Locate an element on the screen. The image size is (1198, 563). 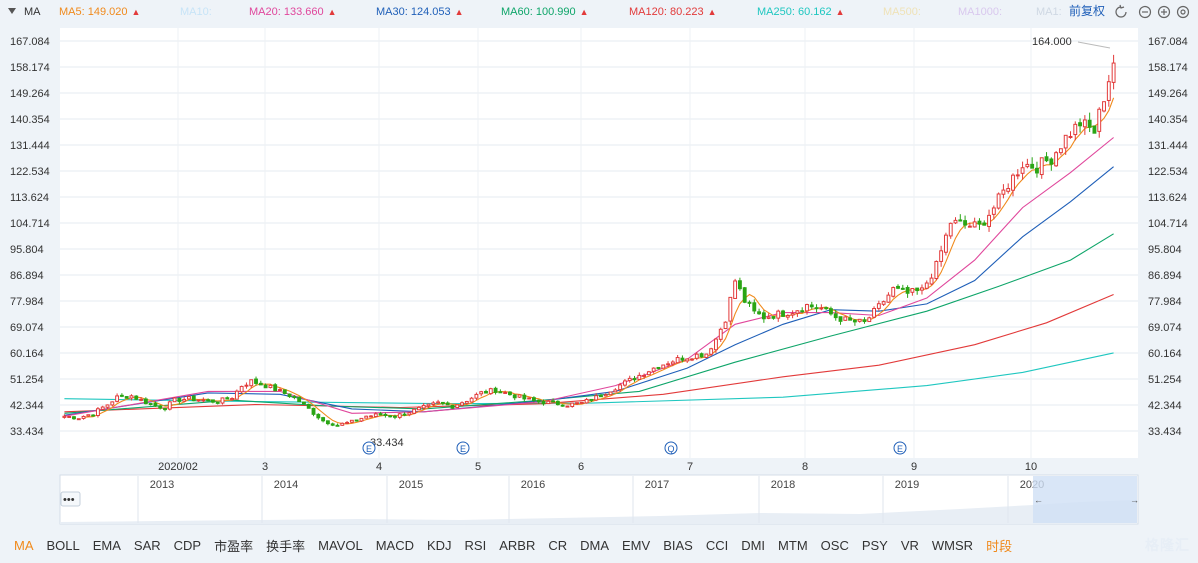
zoom-in-icon is located at coordinates (1164, 12).